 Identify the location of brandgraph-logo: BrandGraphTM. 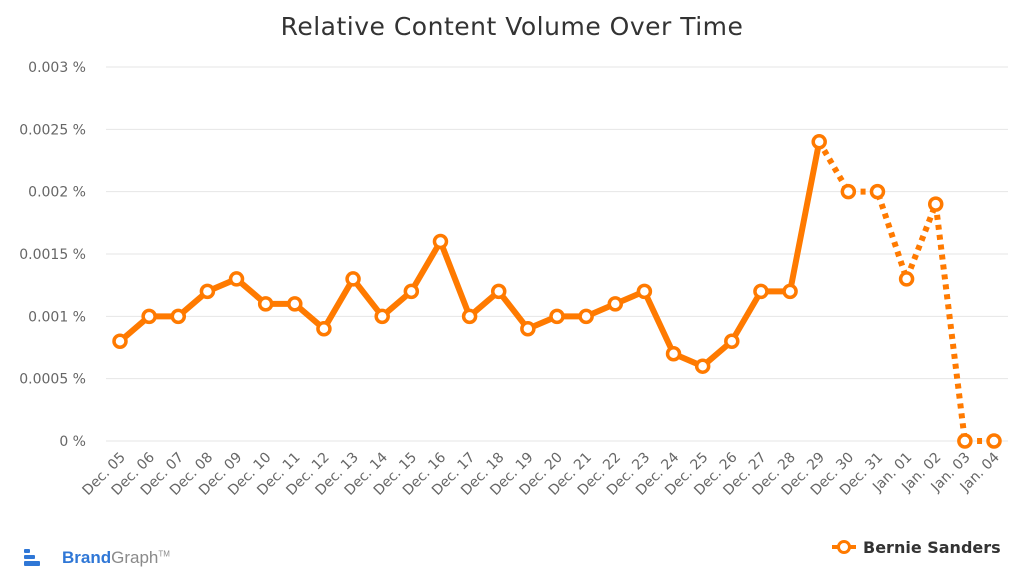
(97, 558).